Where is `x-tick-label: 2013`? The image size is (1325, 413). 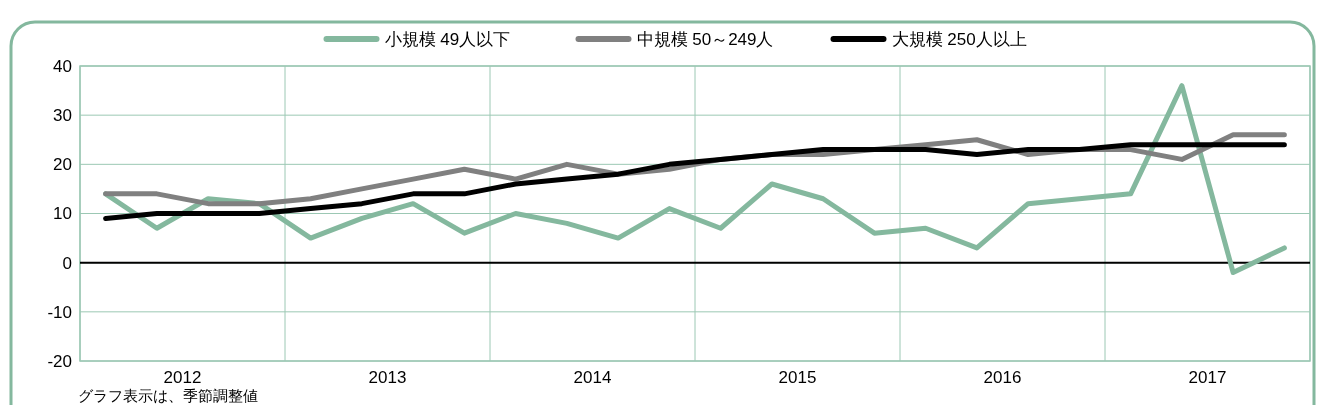
x-tick-label: 2013 is located at coordinates (387, 377).